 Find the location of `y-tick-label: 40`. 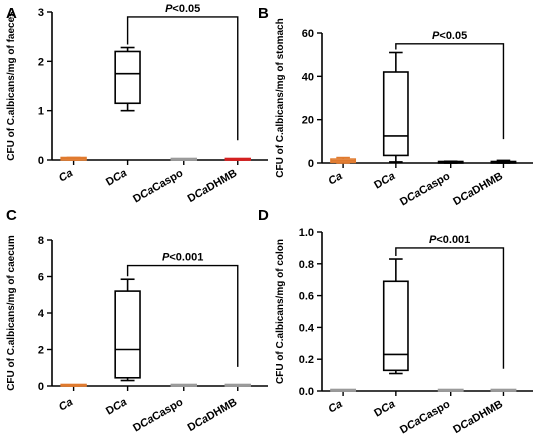

y-tick-label: 40 is located at coordinates (308, 77).